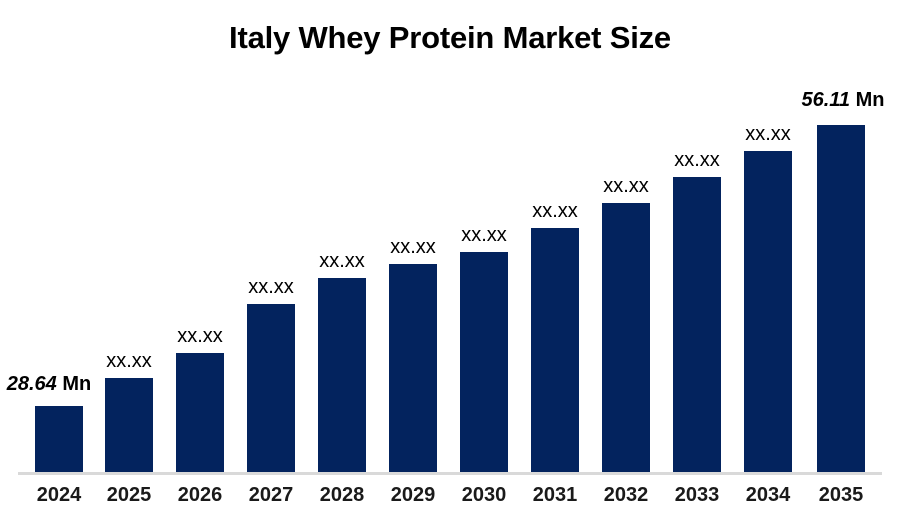  I want to click on chart-title: Italy Whey Protein Market Size, so click(450, 37).